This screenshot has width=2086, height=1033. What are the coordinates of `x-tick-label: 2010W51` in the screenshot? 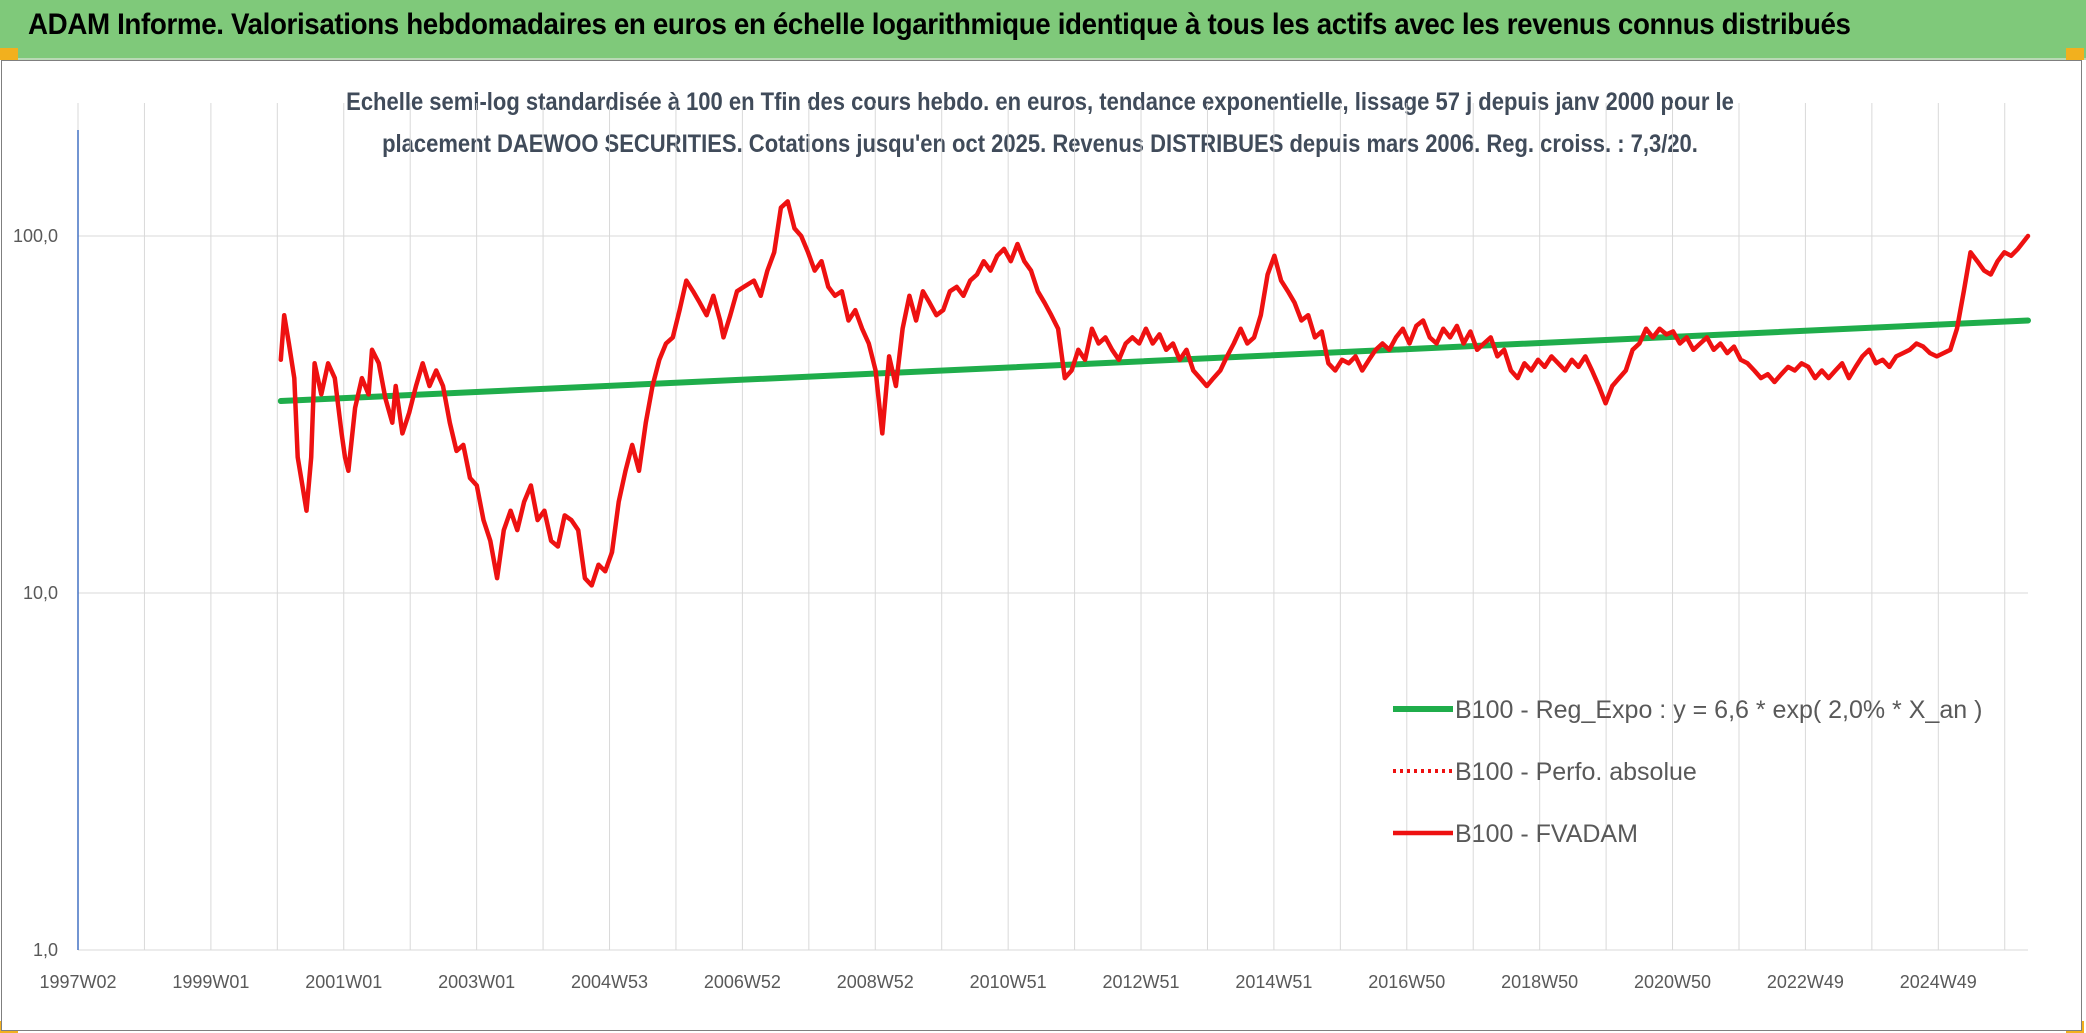 It's located at (1008, 982).